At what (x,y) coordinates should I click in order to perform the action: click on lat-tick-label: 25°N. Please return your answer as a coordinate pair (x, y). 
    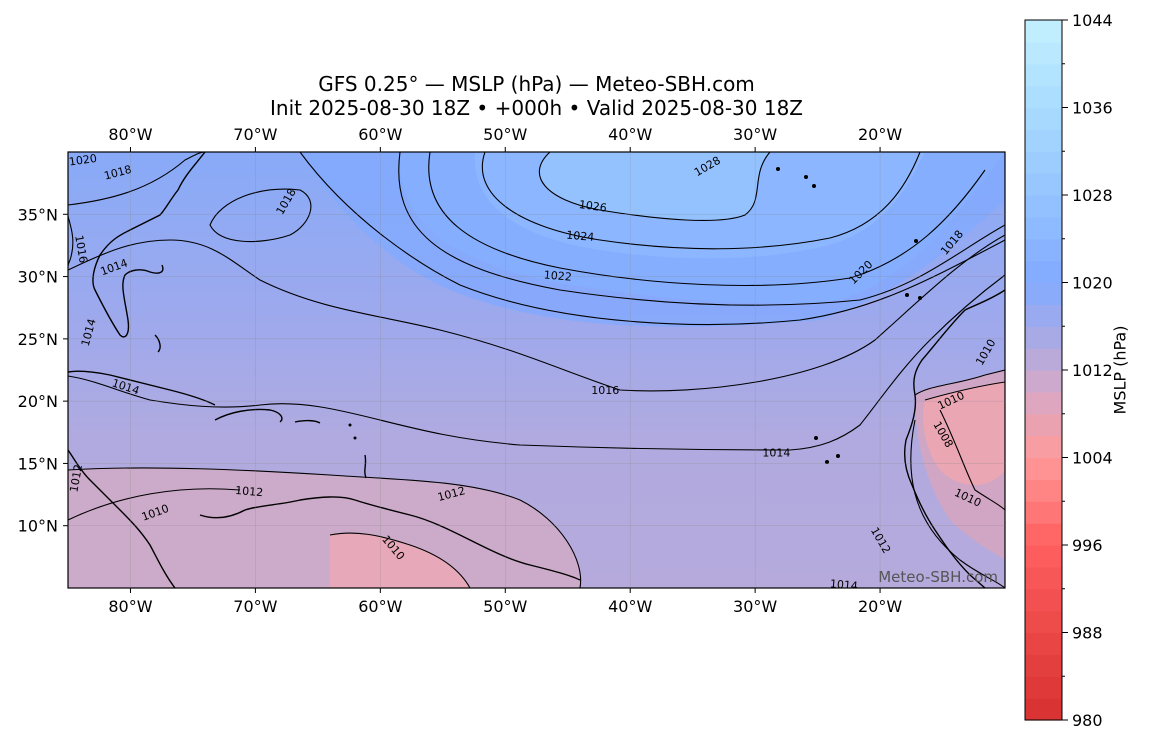
    Looking at the image, I should click on (38, 339).